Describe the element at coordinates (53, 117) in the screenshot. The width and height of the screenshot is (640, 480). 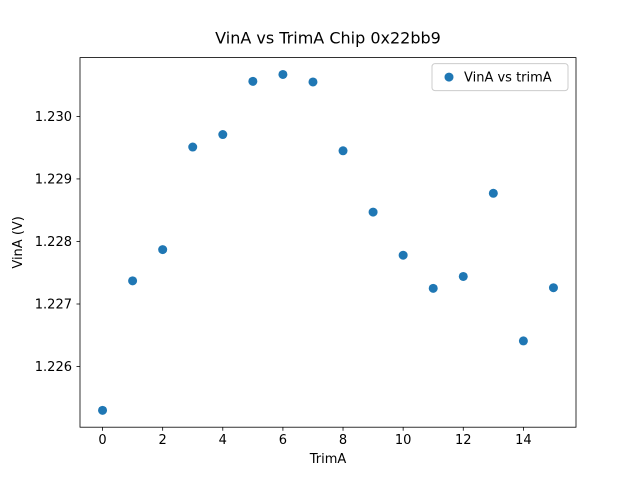
I see `y-tick-label: 1.230` at that location.